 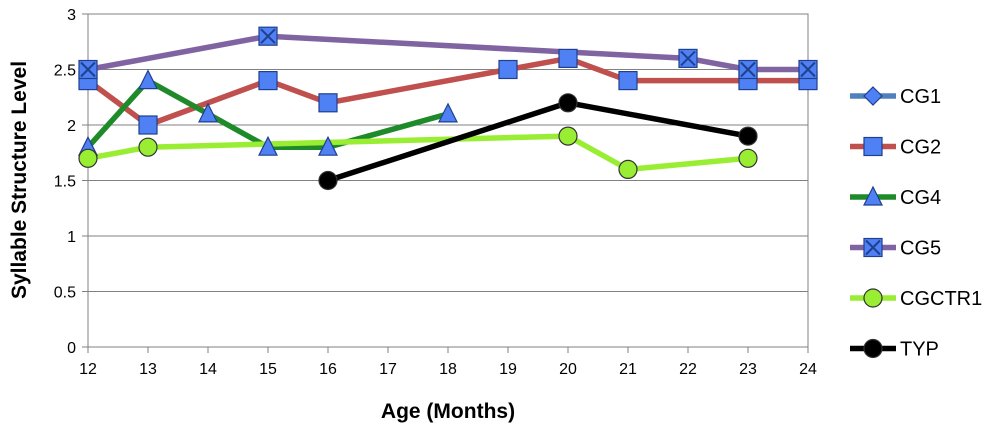 What do you see at coordinates (920, 249) in the screenshot?
I see `legend-label: CG5` at bounding box center [920, 249].